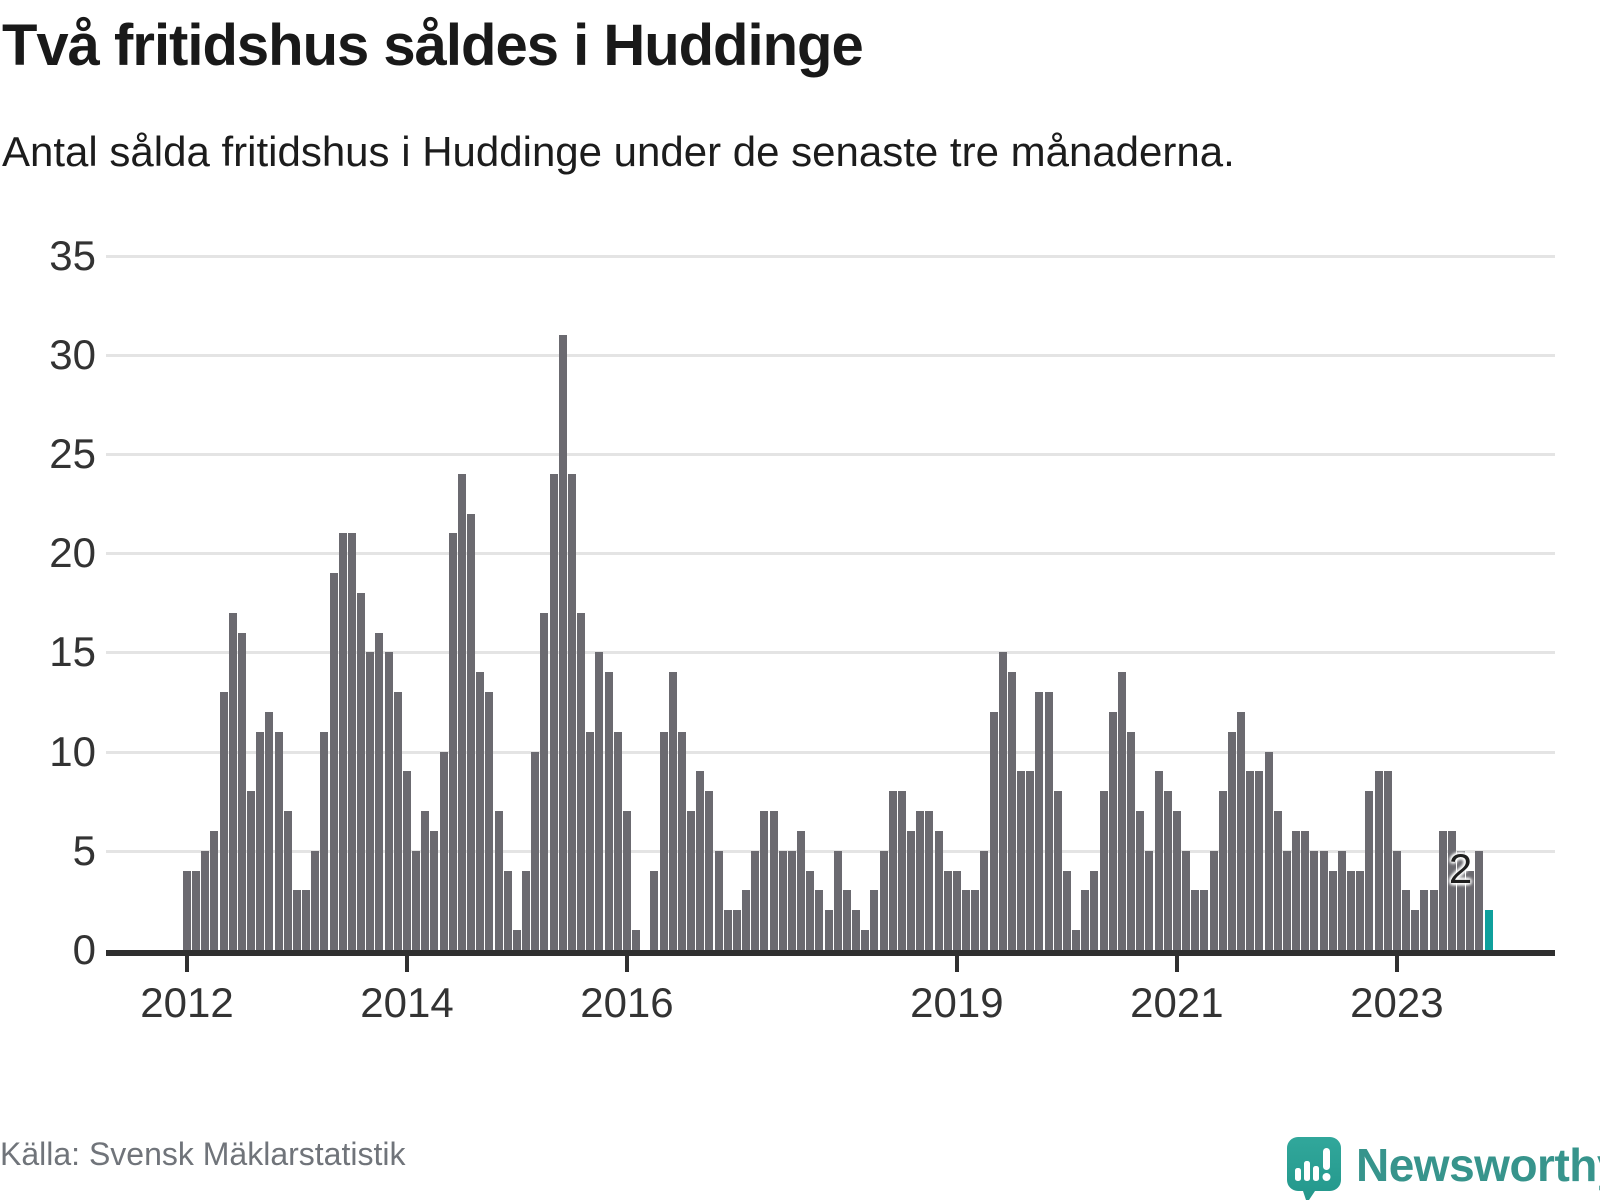  Describe the element at coordinates (72, 354) in the screenshot. I see `y-axis-tick-label: 30` at that location.